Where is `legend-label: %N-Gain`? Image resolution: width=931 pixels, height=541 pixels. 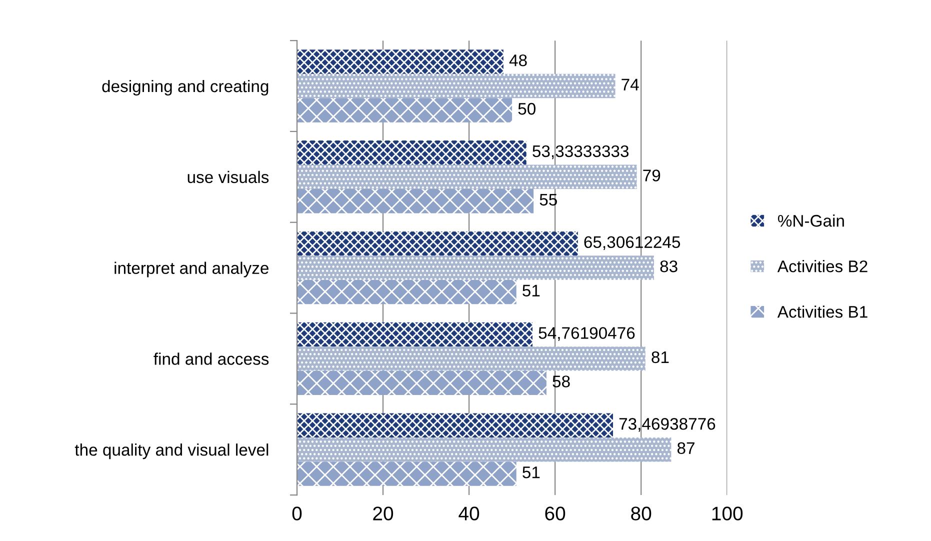 legend-label: %N-Gain is located at coordinates (811, 220).